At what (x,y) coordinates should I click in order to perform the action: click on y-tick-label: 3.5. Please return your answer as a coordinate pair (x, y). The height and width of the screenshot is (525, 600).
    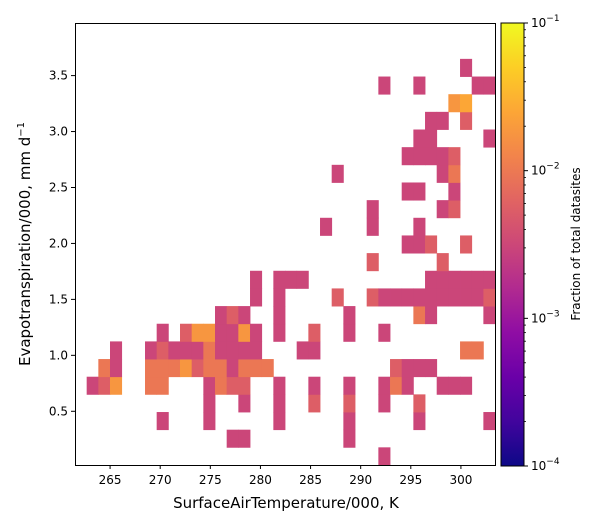
    Looking at the image, I should click on (58, 76).